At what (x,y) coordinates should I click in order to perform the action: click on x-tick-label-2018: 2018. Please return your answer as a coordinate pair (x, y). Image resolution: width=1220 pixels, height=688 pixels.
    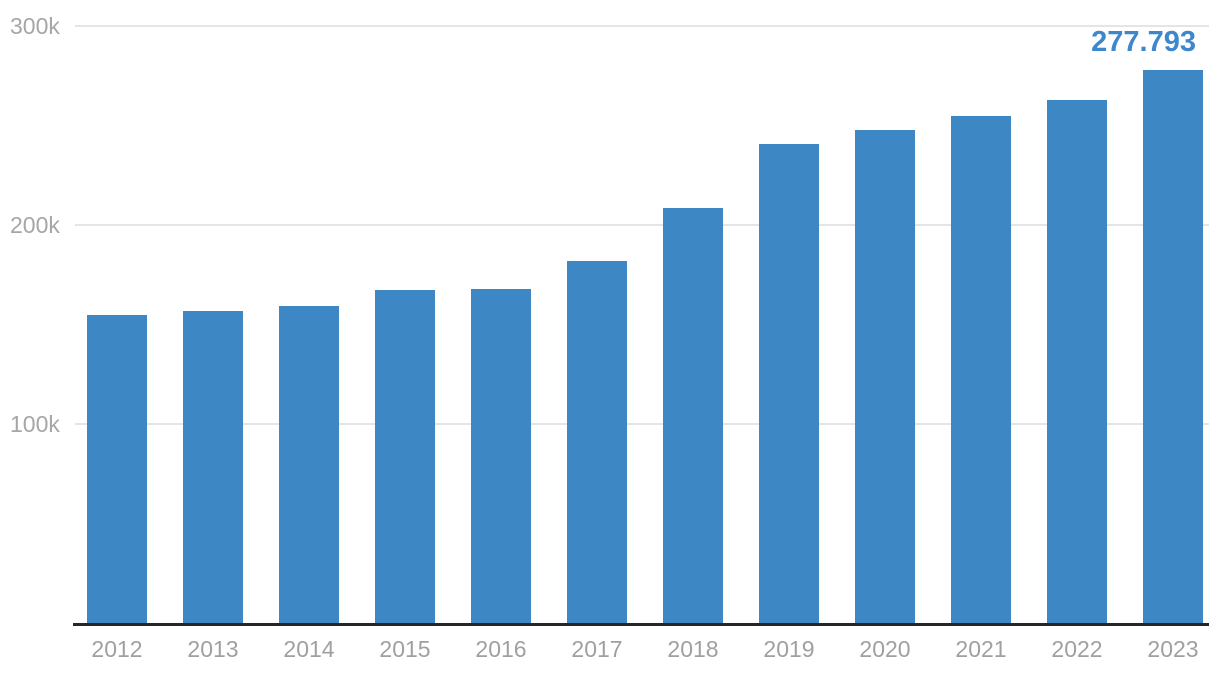
    Looking at the image, I should click on (693, 649).